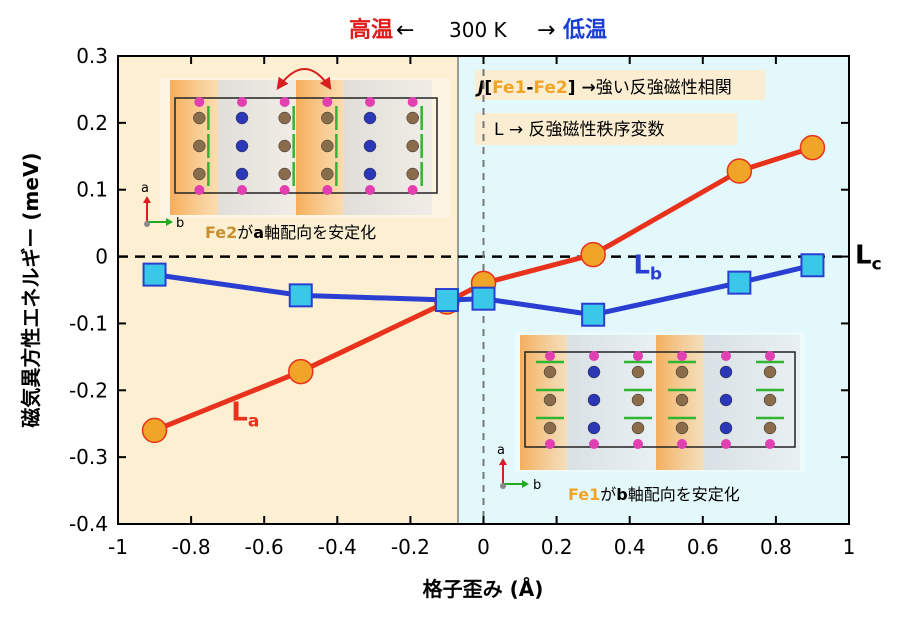  What do you see at coordinates (584, 494) in the screenshot?
I see `right-caption-fe: Fe1` at bounding box center [584, 494].